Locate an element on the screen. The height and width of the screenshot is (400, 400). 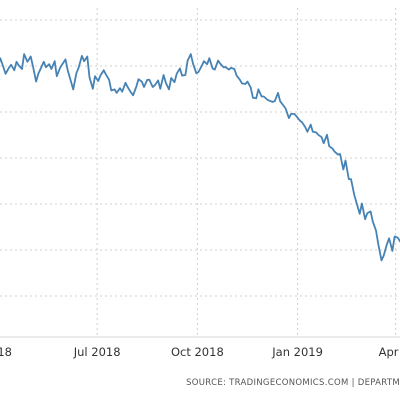
x-tick-label: Apr 2 is located at coordinates (389, 352).